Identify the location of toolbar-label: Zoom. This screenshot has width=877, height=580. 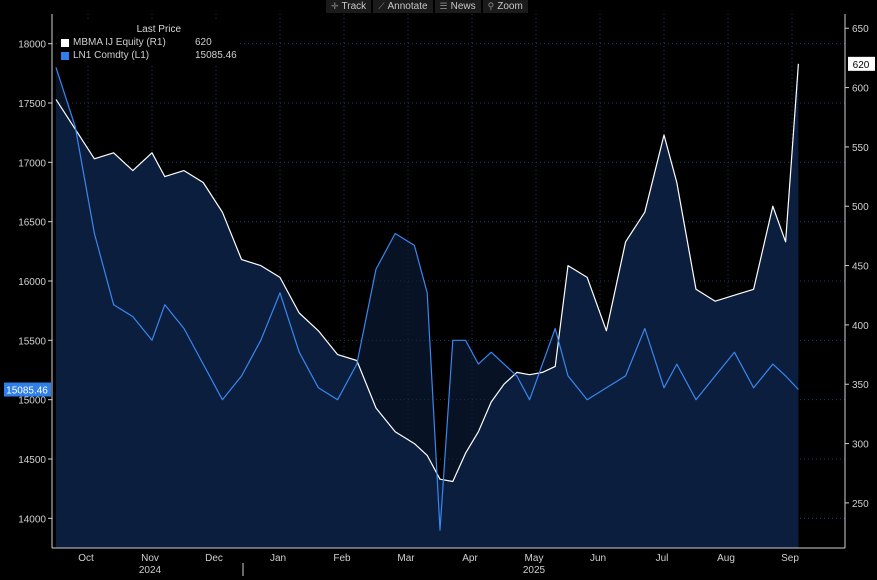
(510, 6).